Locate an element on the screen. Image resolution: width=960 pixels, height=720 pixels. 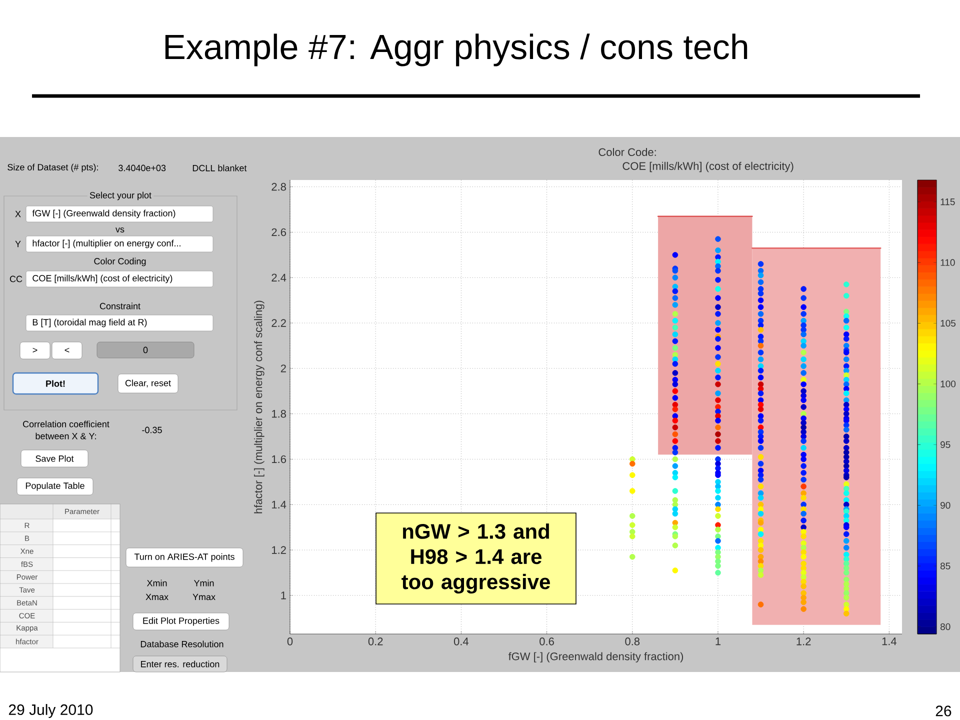
color-bar-label: 80 is located at coordinates (945, 626).